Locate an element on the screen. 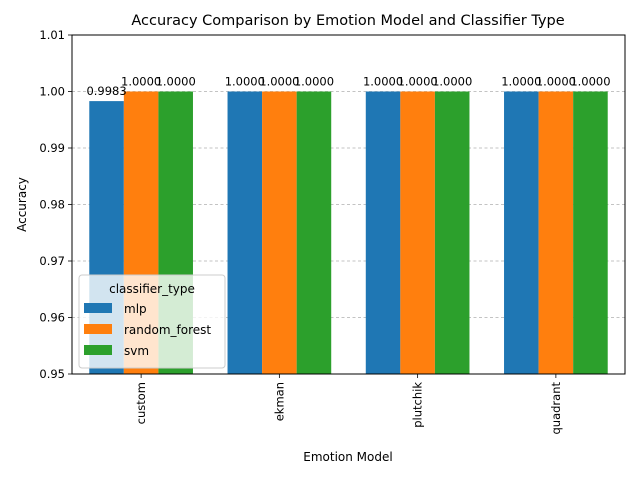 Image resolution: width=640 pixels, height=480 pixels. legend-swatch-random_forest is located at coordinates (98, 329).